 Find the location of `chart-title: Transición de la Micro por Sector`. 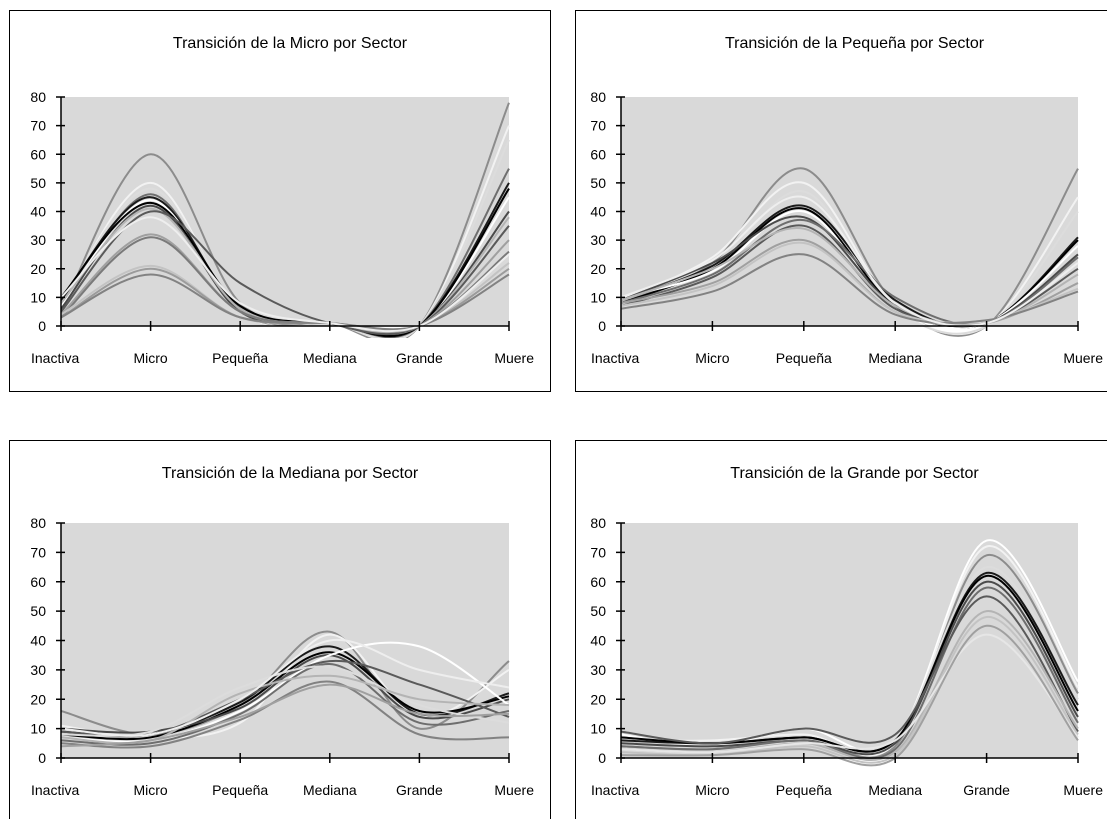

chart-title: Transición de la Micro por Sector is located at coordinates (290, 43).